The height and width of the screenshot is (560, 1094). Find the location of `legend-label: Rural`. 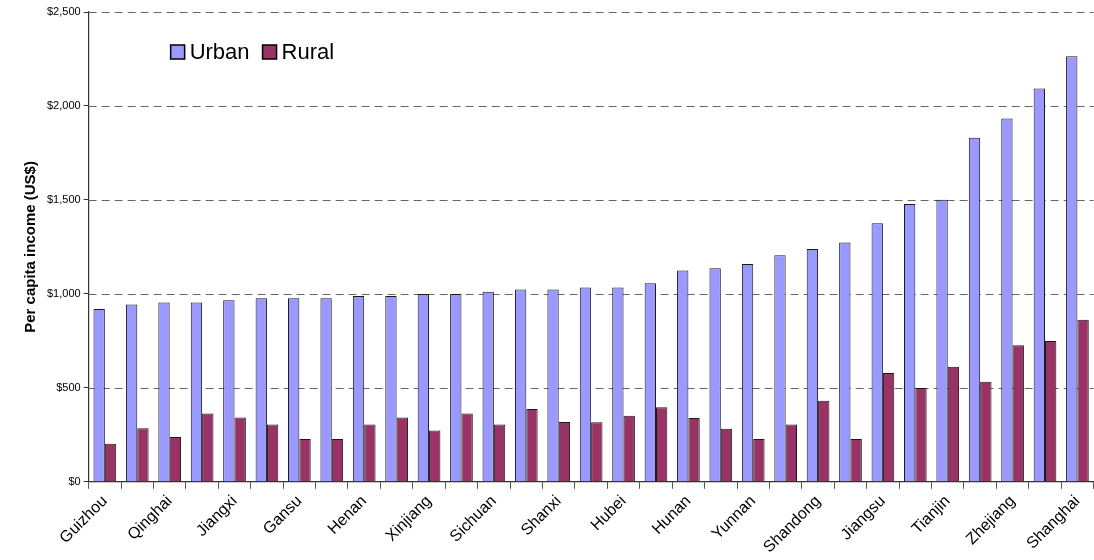

legend-label: Rural is located at coordinates (308, 52).